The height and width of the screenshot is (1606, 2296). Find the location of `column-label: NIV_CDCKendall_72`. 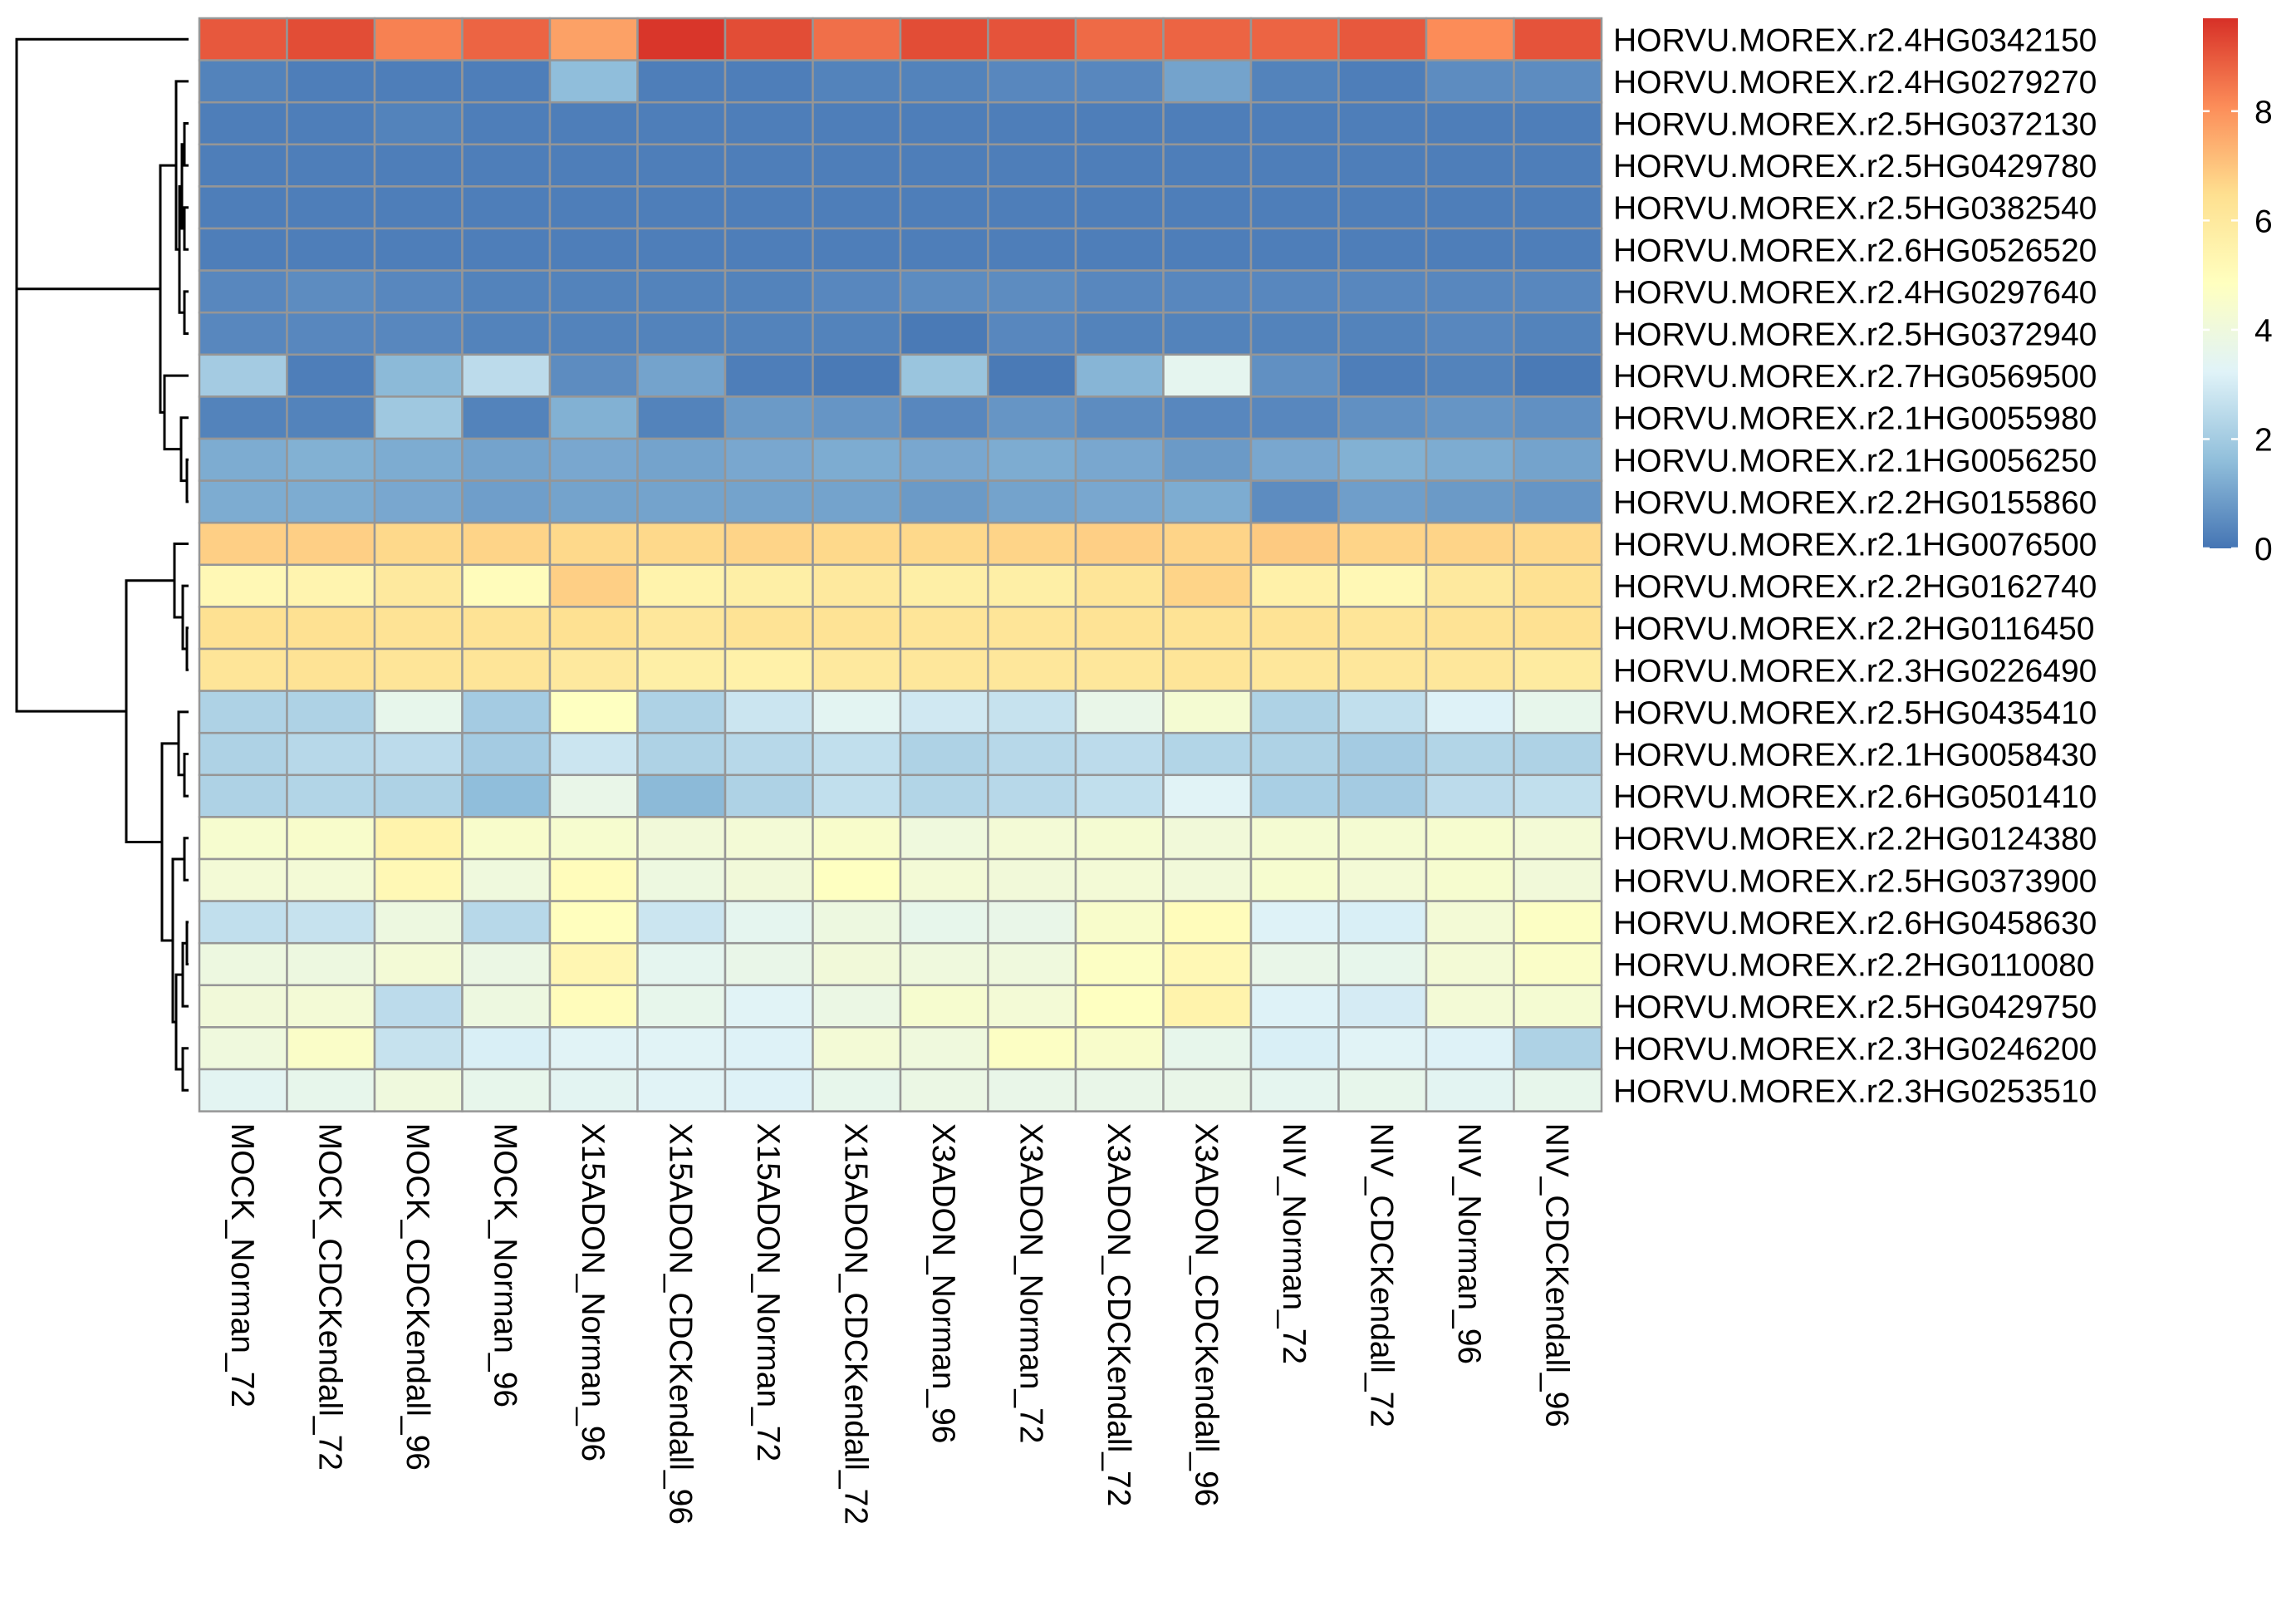

column-label: NIV_CDCKendall_72 is located at coordinates (1381, 1275).